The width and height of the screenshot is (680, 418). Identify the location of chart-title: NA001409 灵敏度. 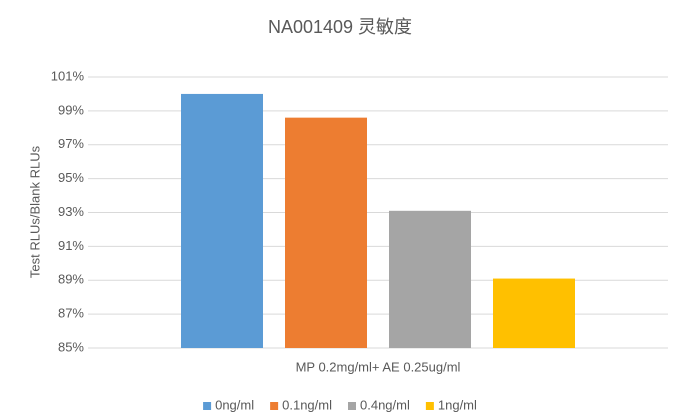
(340, 27).